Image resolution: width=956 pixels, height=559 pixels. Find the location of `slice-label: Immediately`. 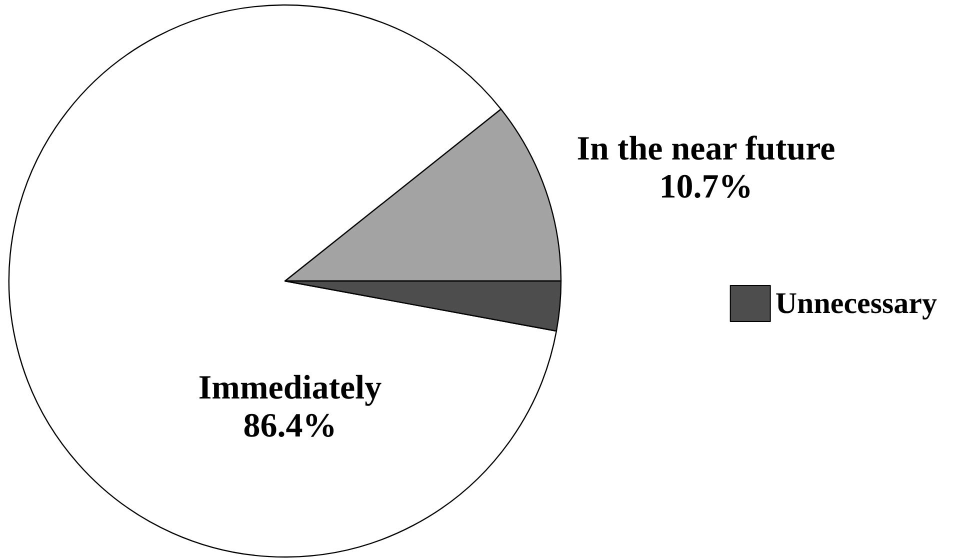

slice-label: Immediately is located at coordinates (290, 388).